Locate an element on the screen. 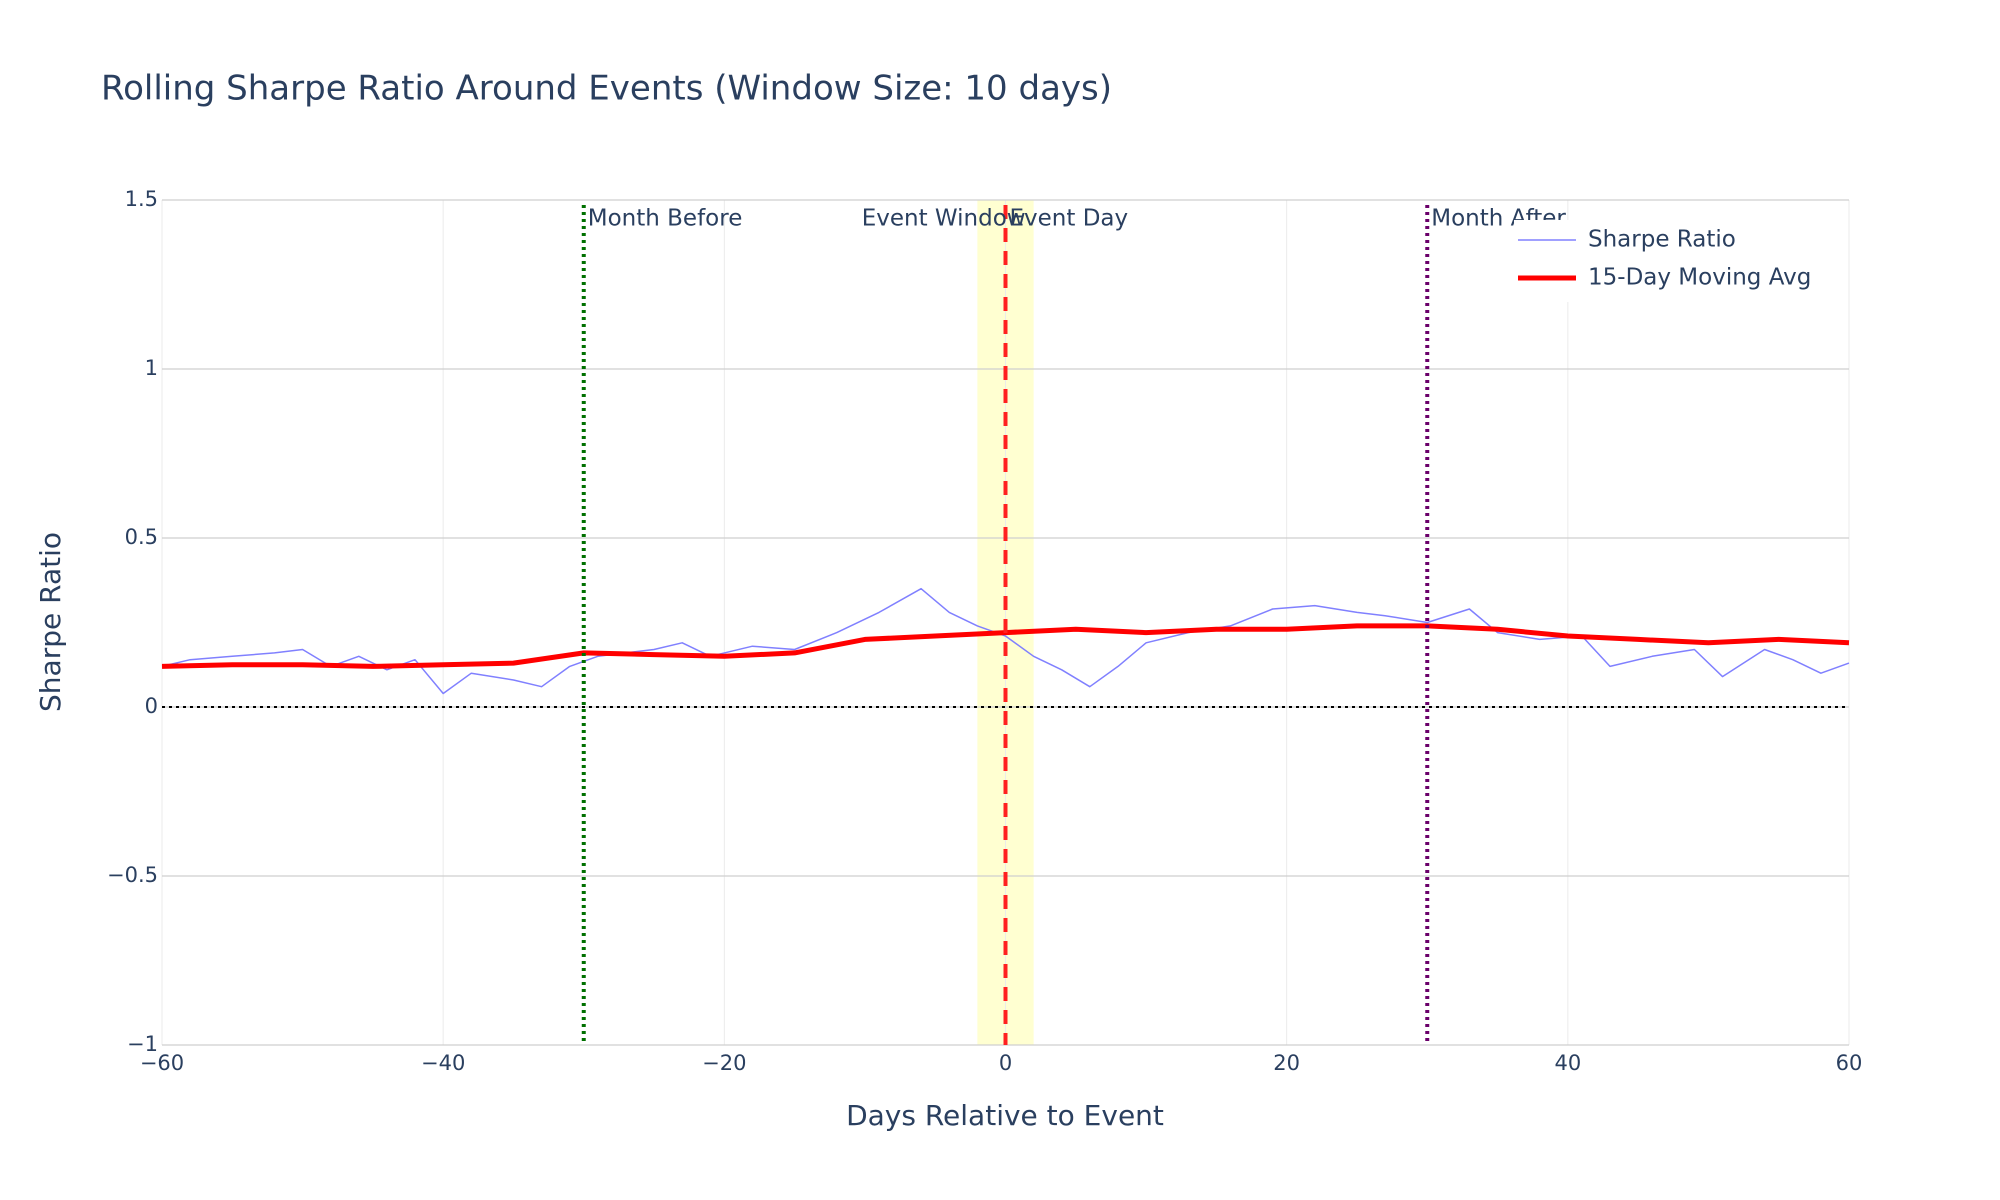 This screenshot has width=2000, height=1200. y-tick-label: 0 is located at coordinates (151, 706).